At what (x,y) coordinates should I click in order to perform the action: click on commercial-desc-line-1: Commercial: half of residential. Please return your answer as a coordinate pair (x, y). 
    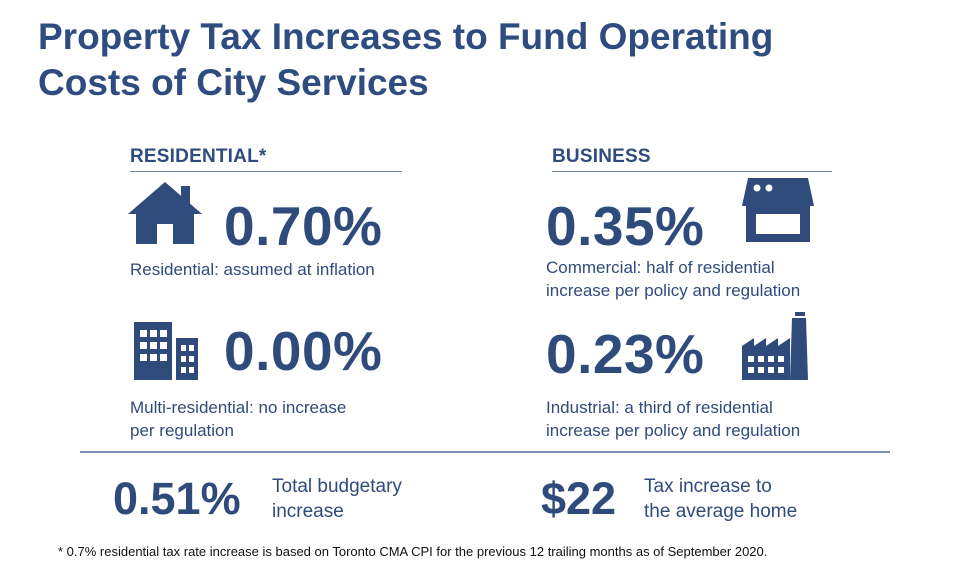
    Looking at the image, I should click on (660, 267).